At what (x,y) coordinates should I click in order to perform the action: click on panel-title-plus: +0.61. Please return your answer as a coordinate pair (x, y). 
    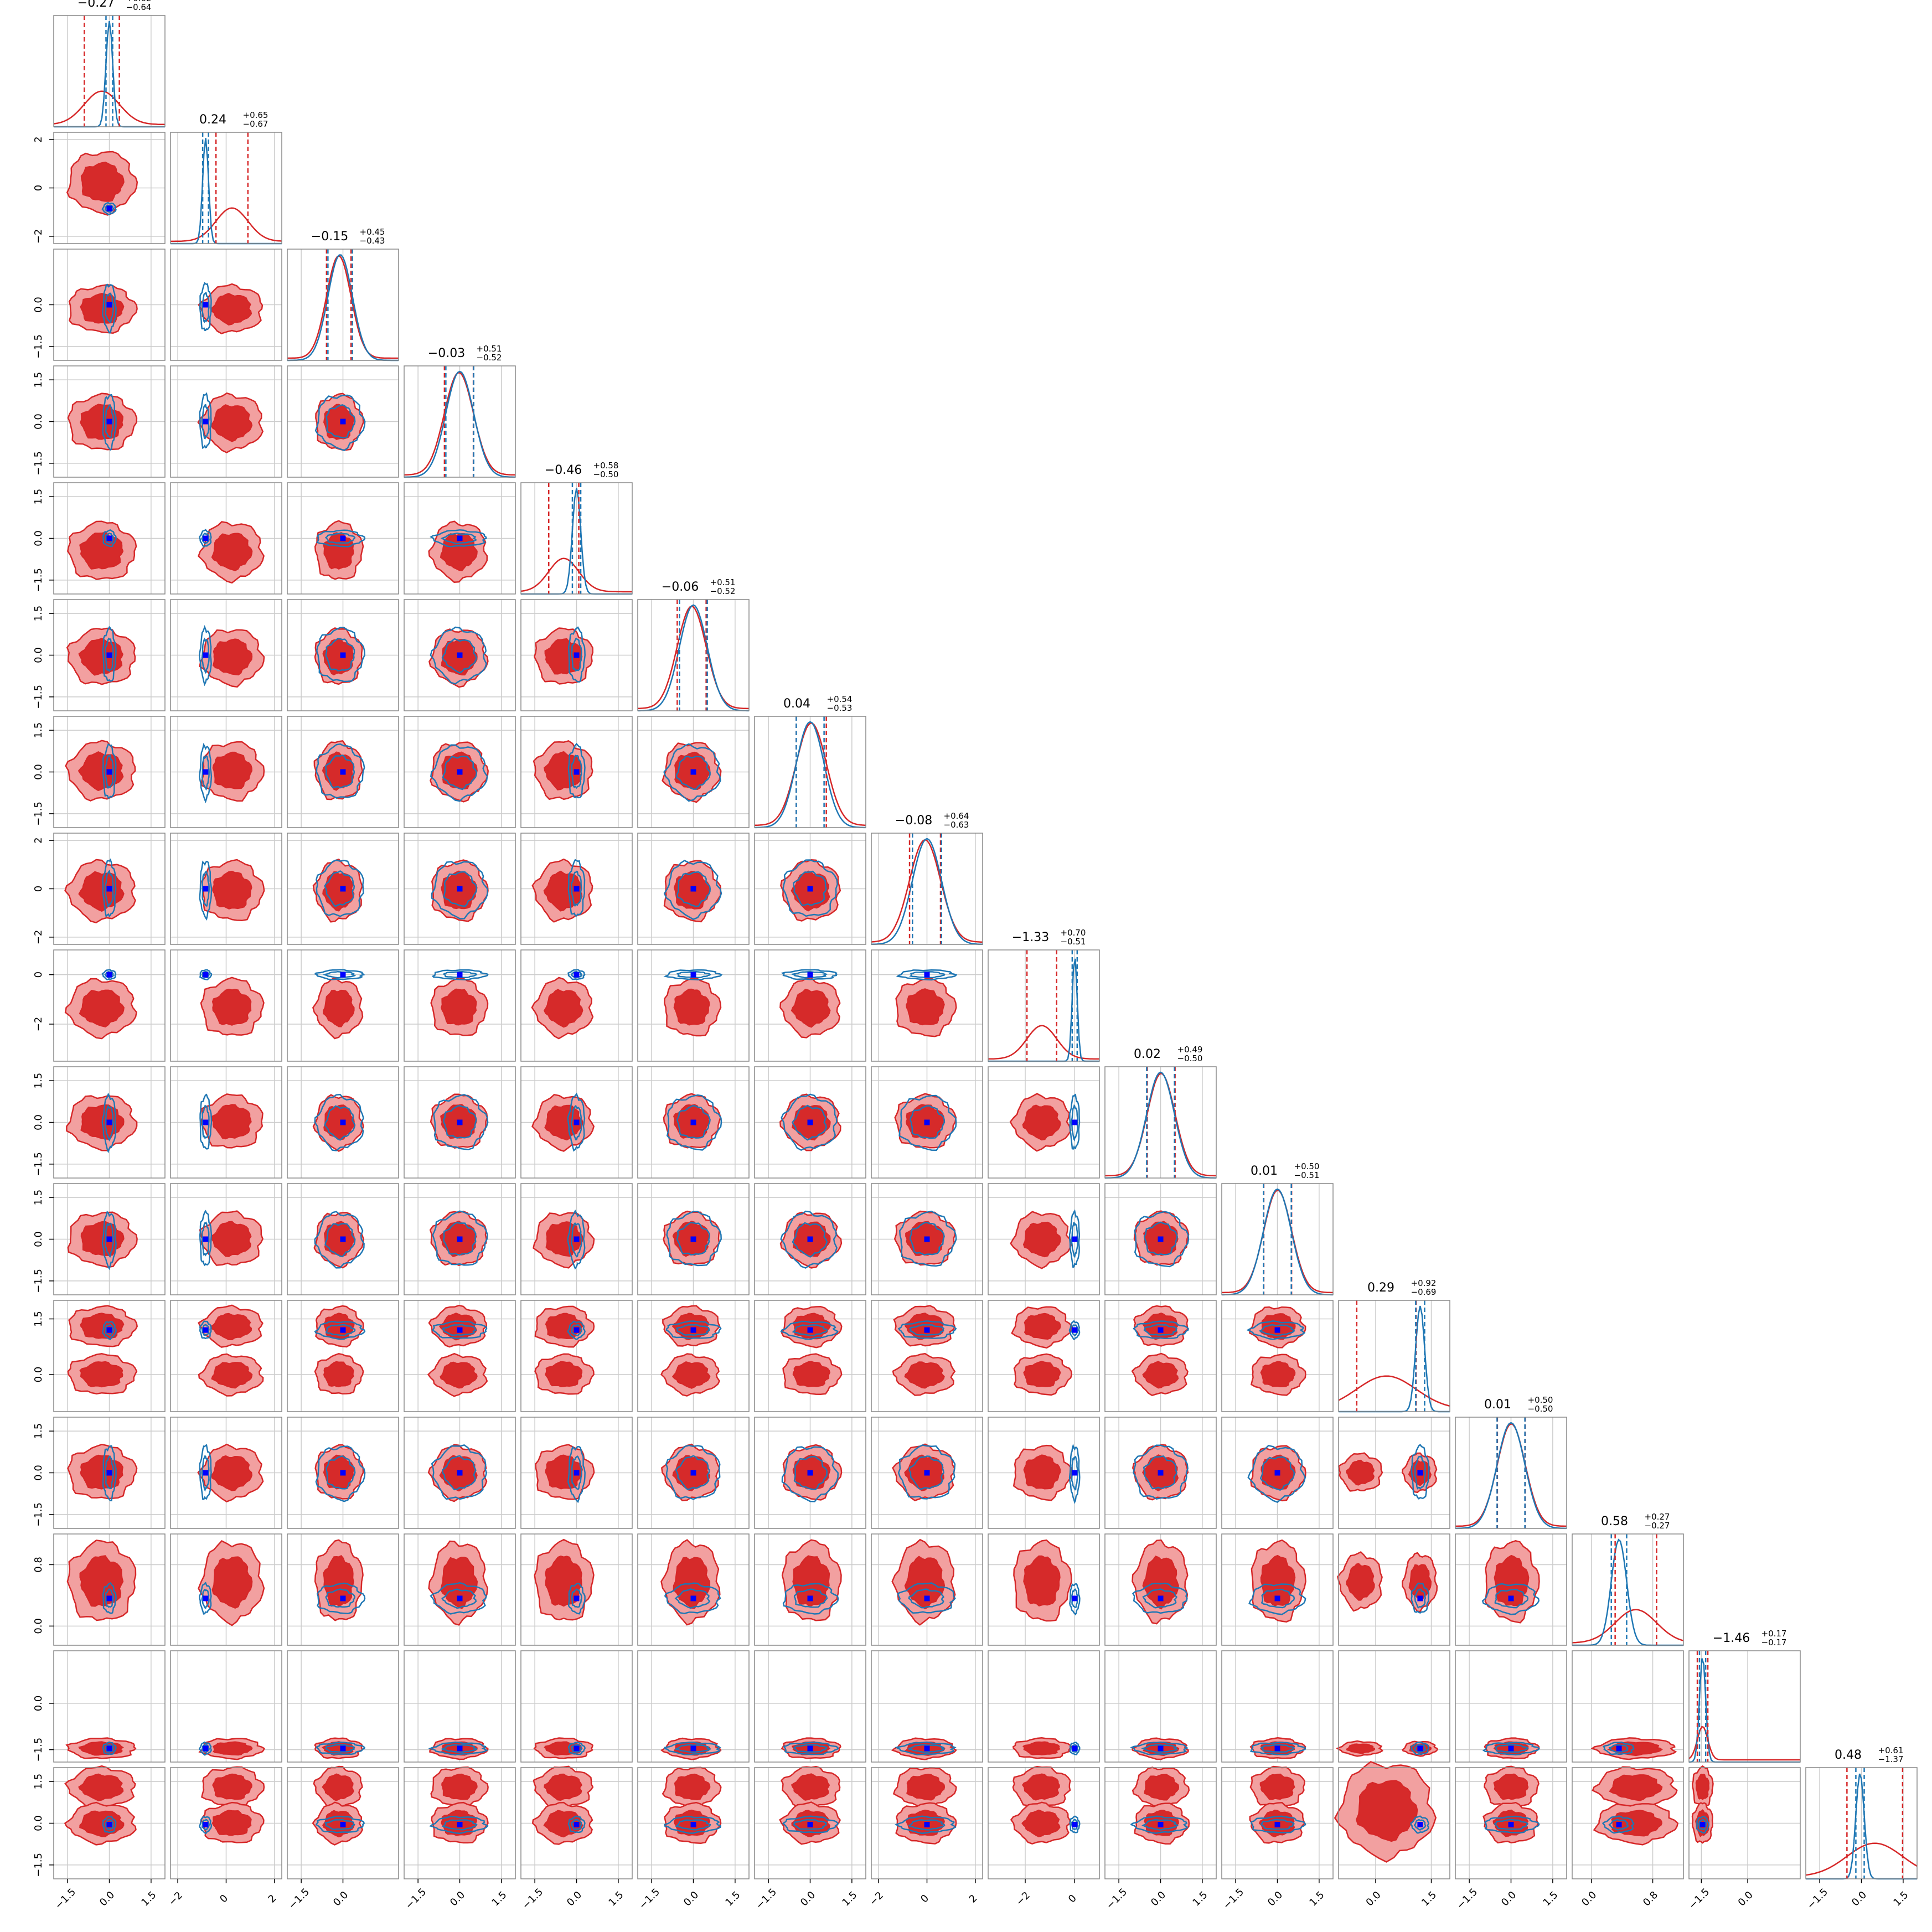
    Looking at the image, I should click on (1891, 1750).